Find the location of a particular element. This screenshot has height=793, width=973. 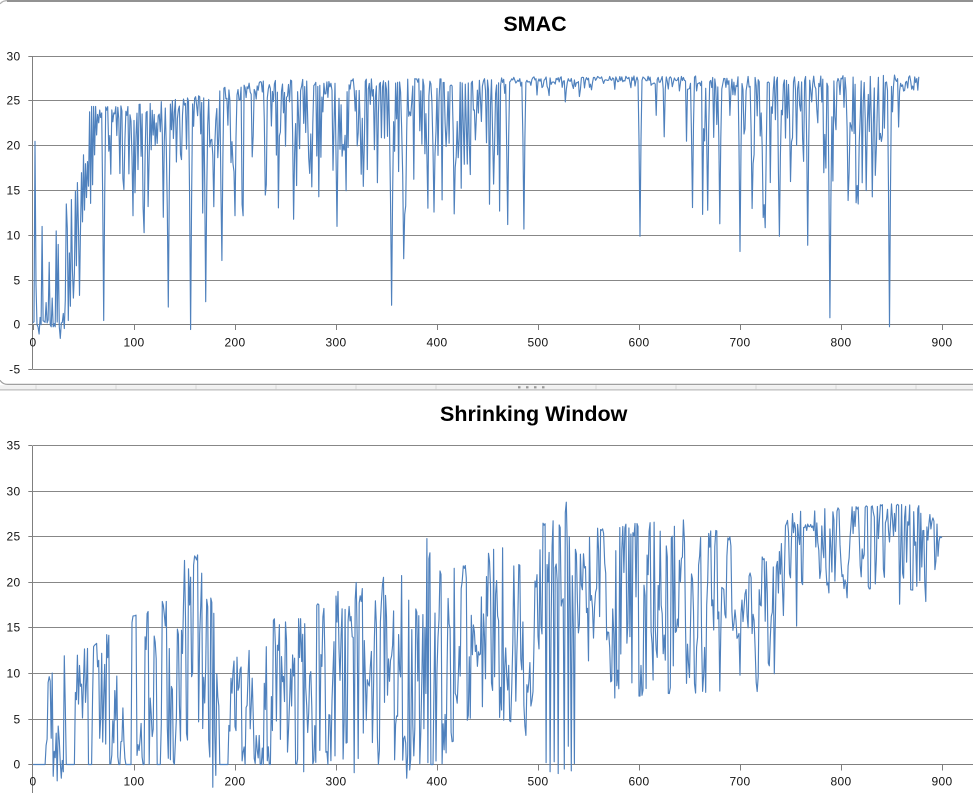

svg-text: 35 is located at coordinates (13, 446).